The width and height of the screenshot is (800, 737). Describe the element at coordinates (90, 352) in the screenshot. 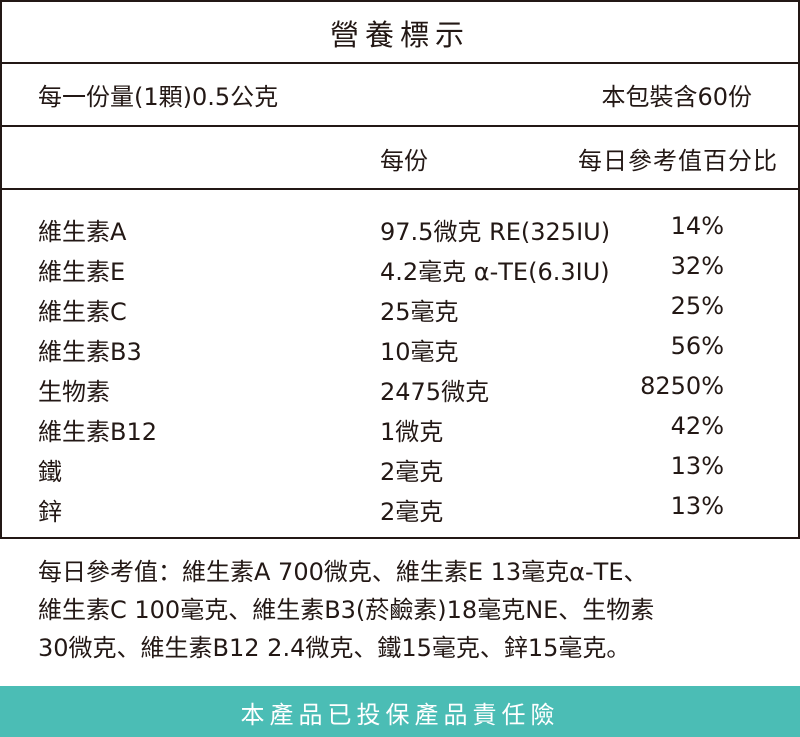

I see `nutrient-name: 維生素B3` at that location.